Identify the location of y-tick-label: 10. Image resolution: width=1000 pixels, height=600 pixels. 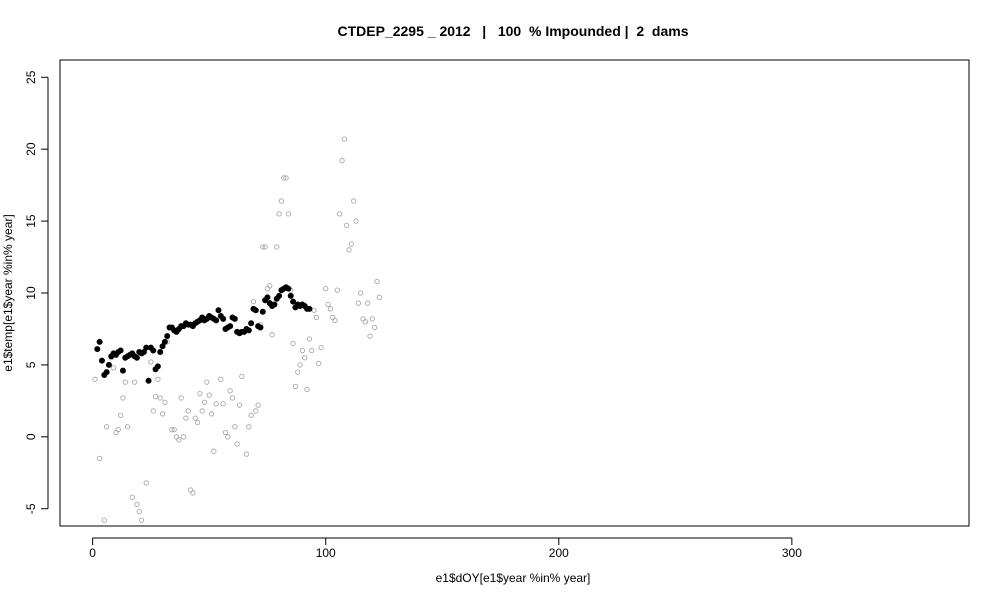
(31, 293).